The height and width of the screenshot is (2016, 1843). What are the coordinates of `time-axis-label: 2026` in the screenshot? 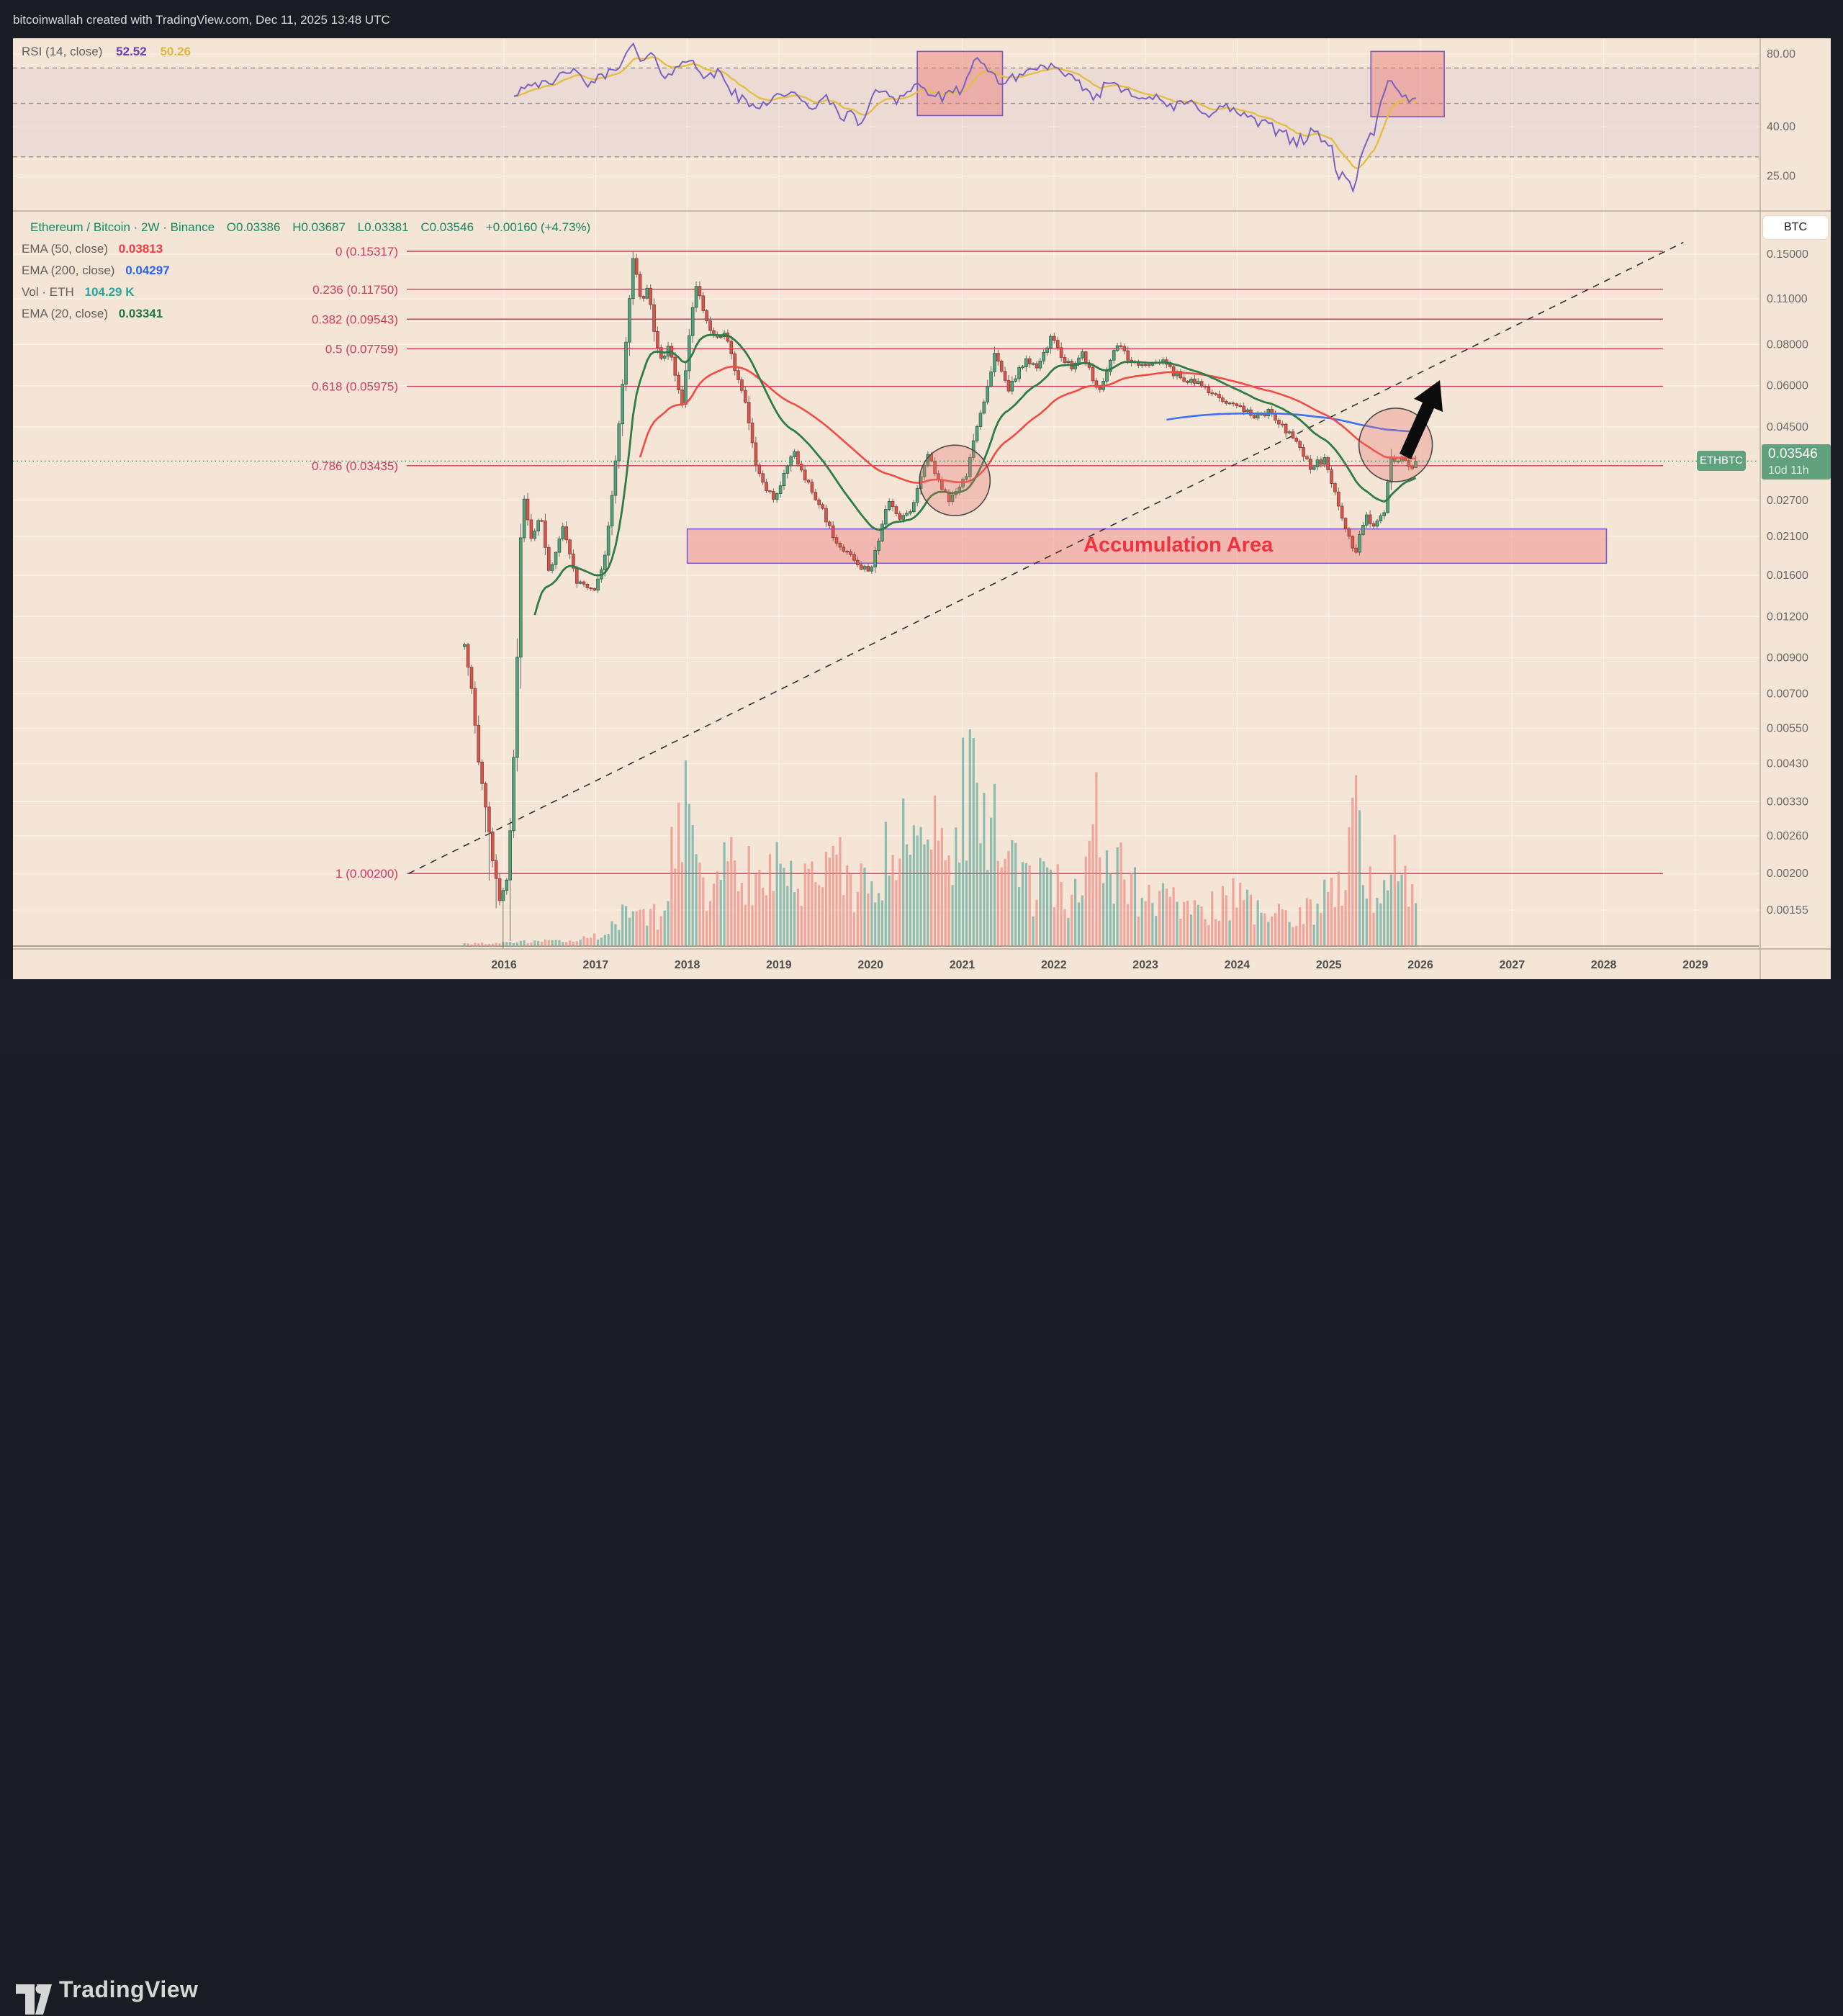 It's located at (1420, 965).